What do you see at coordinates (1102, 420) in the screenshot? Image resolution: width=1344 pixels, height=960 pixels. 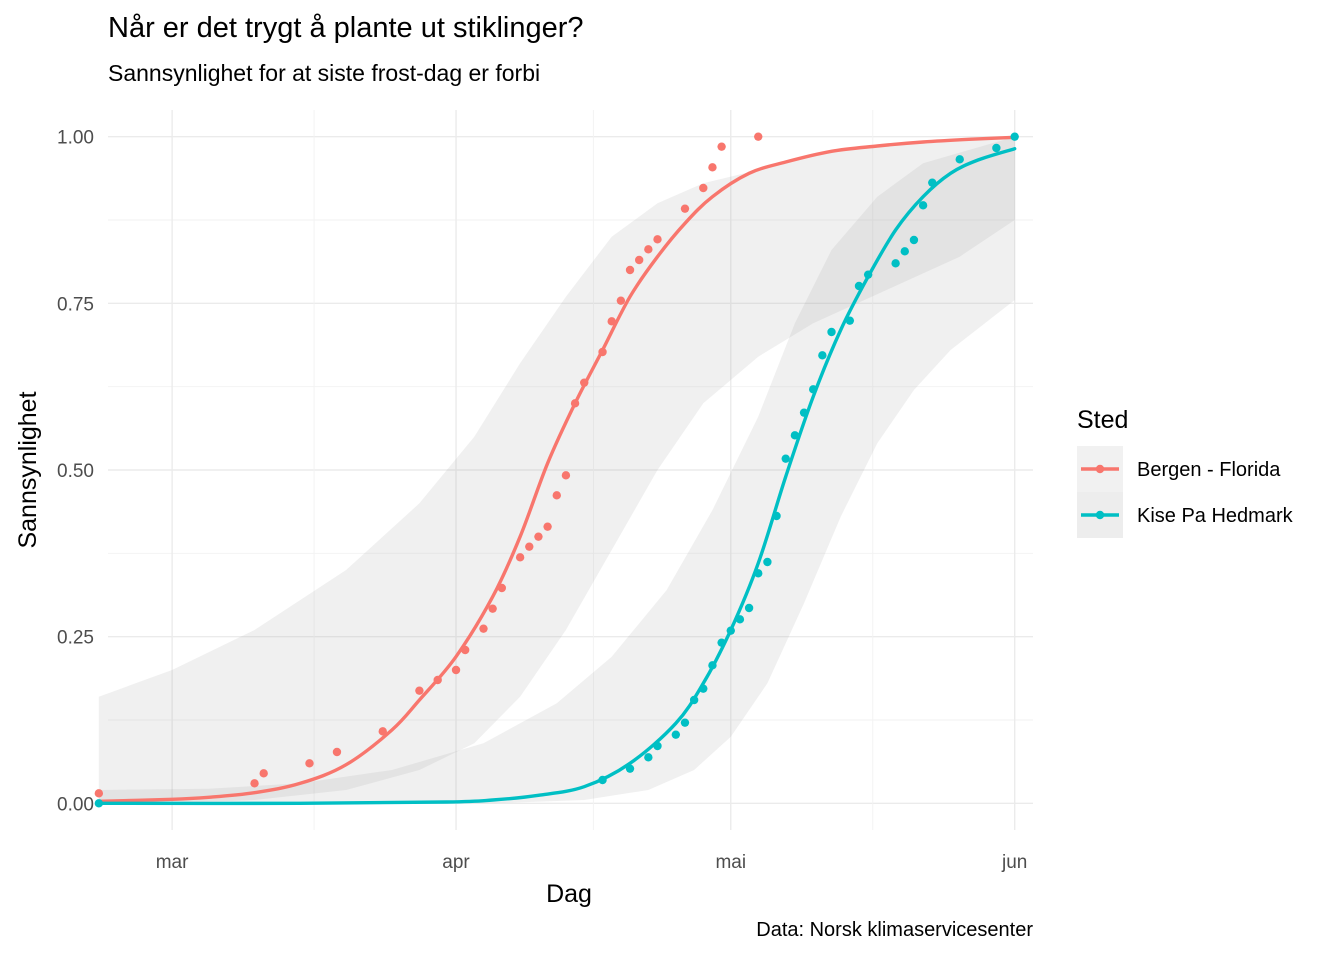 I see `legend-title: Sted` at bounding box center [1102, 420].